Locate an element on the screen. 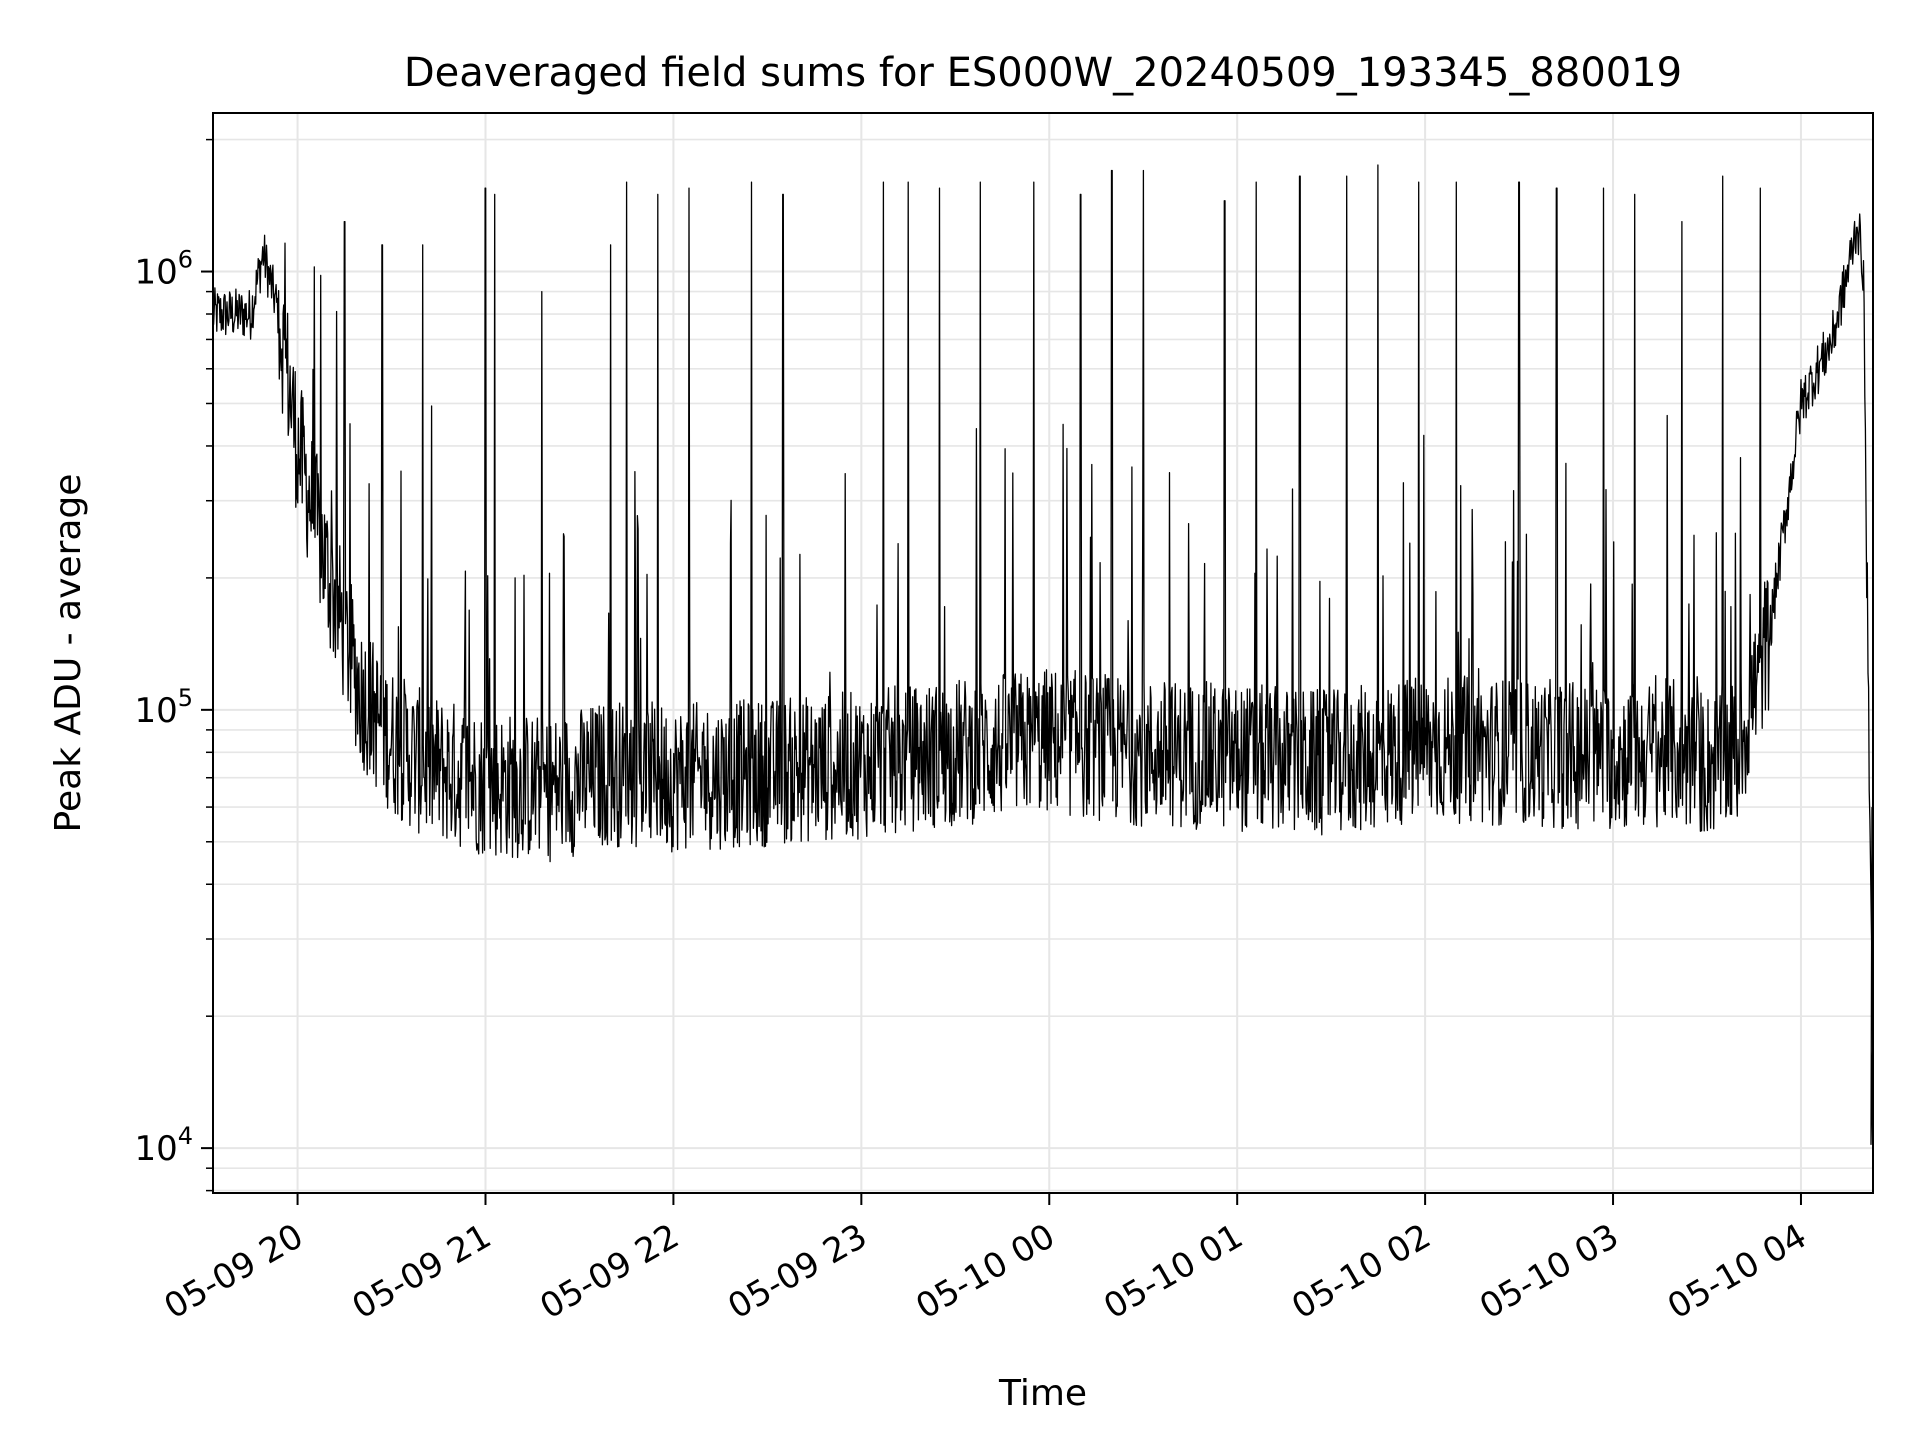  x-tick-label: 05-10 01 is located at coordinates (1173, 1271).